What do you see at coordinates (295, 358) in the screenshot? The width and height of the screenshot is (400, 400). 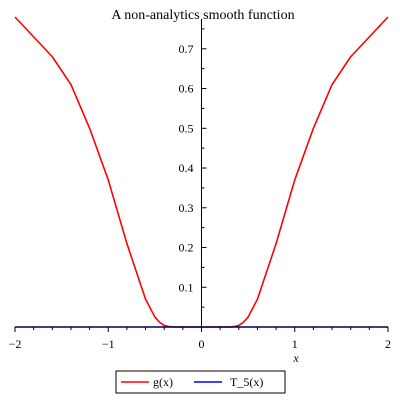 I see `x-axis-label: x` at bounding box center [295, 358].